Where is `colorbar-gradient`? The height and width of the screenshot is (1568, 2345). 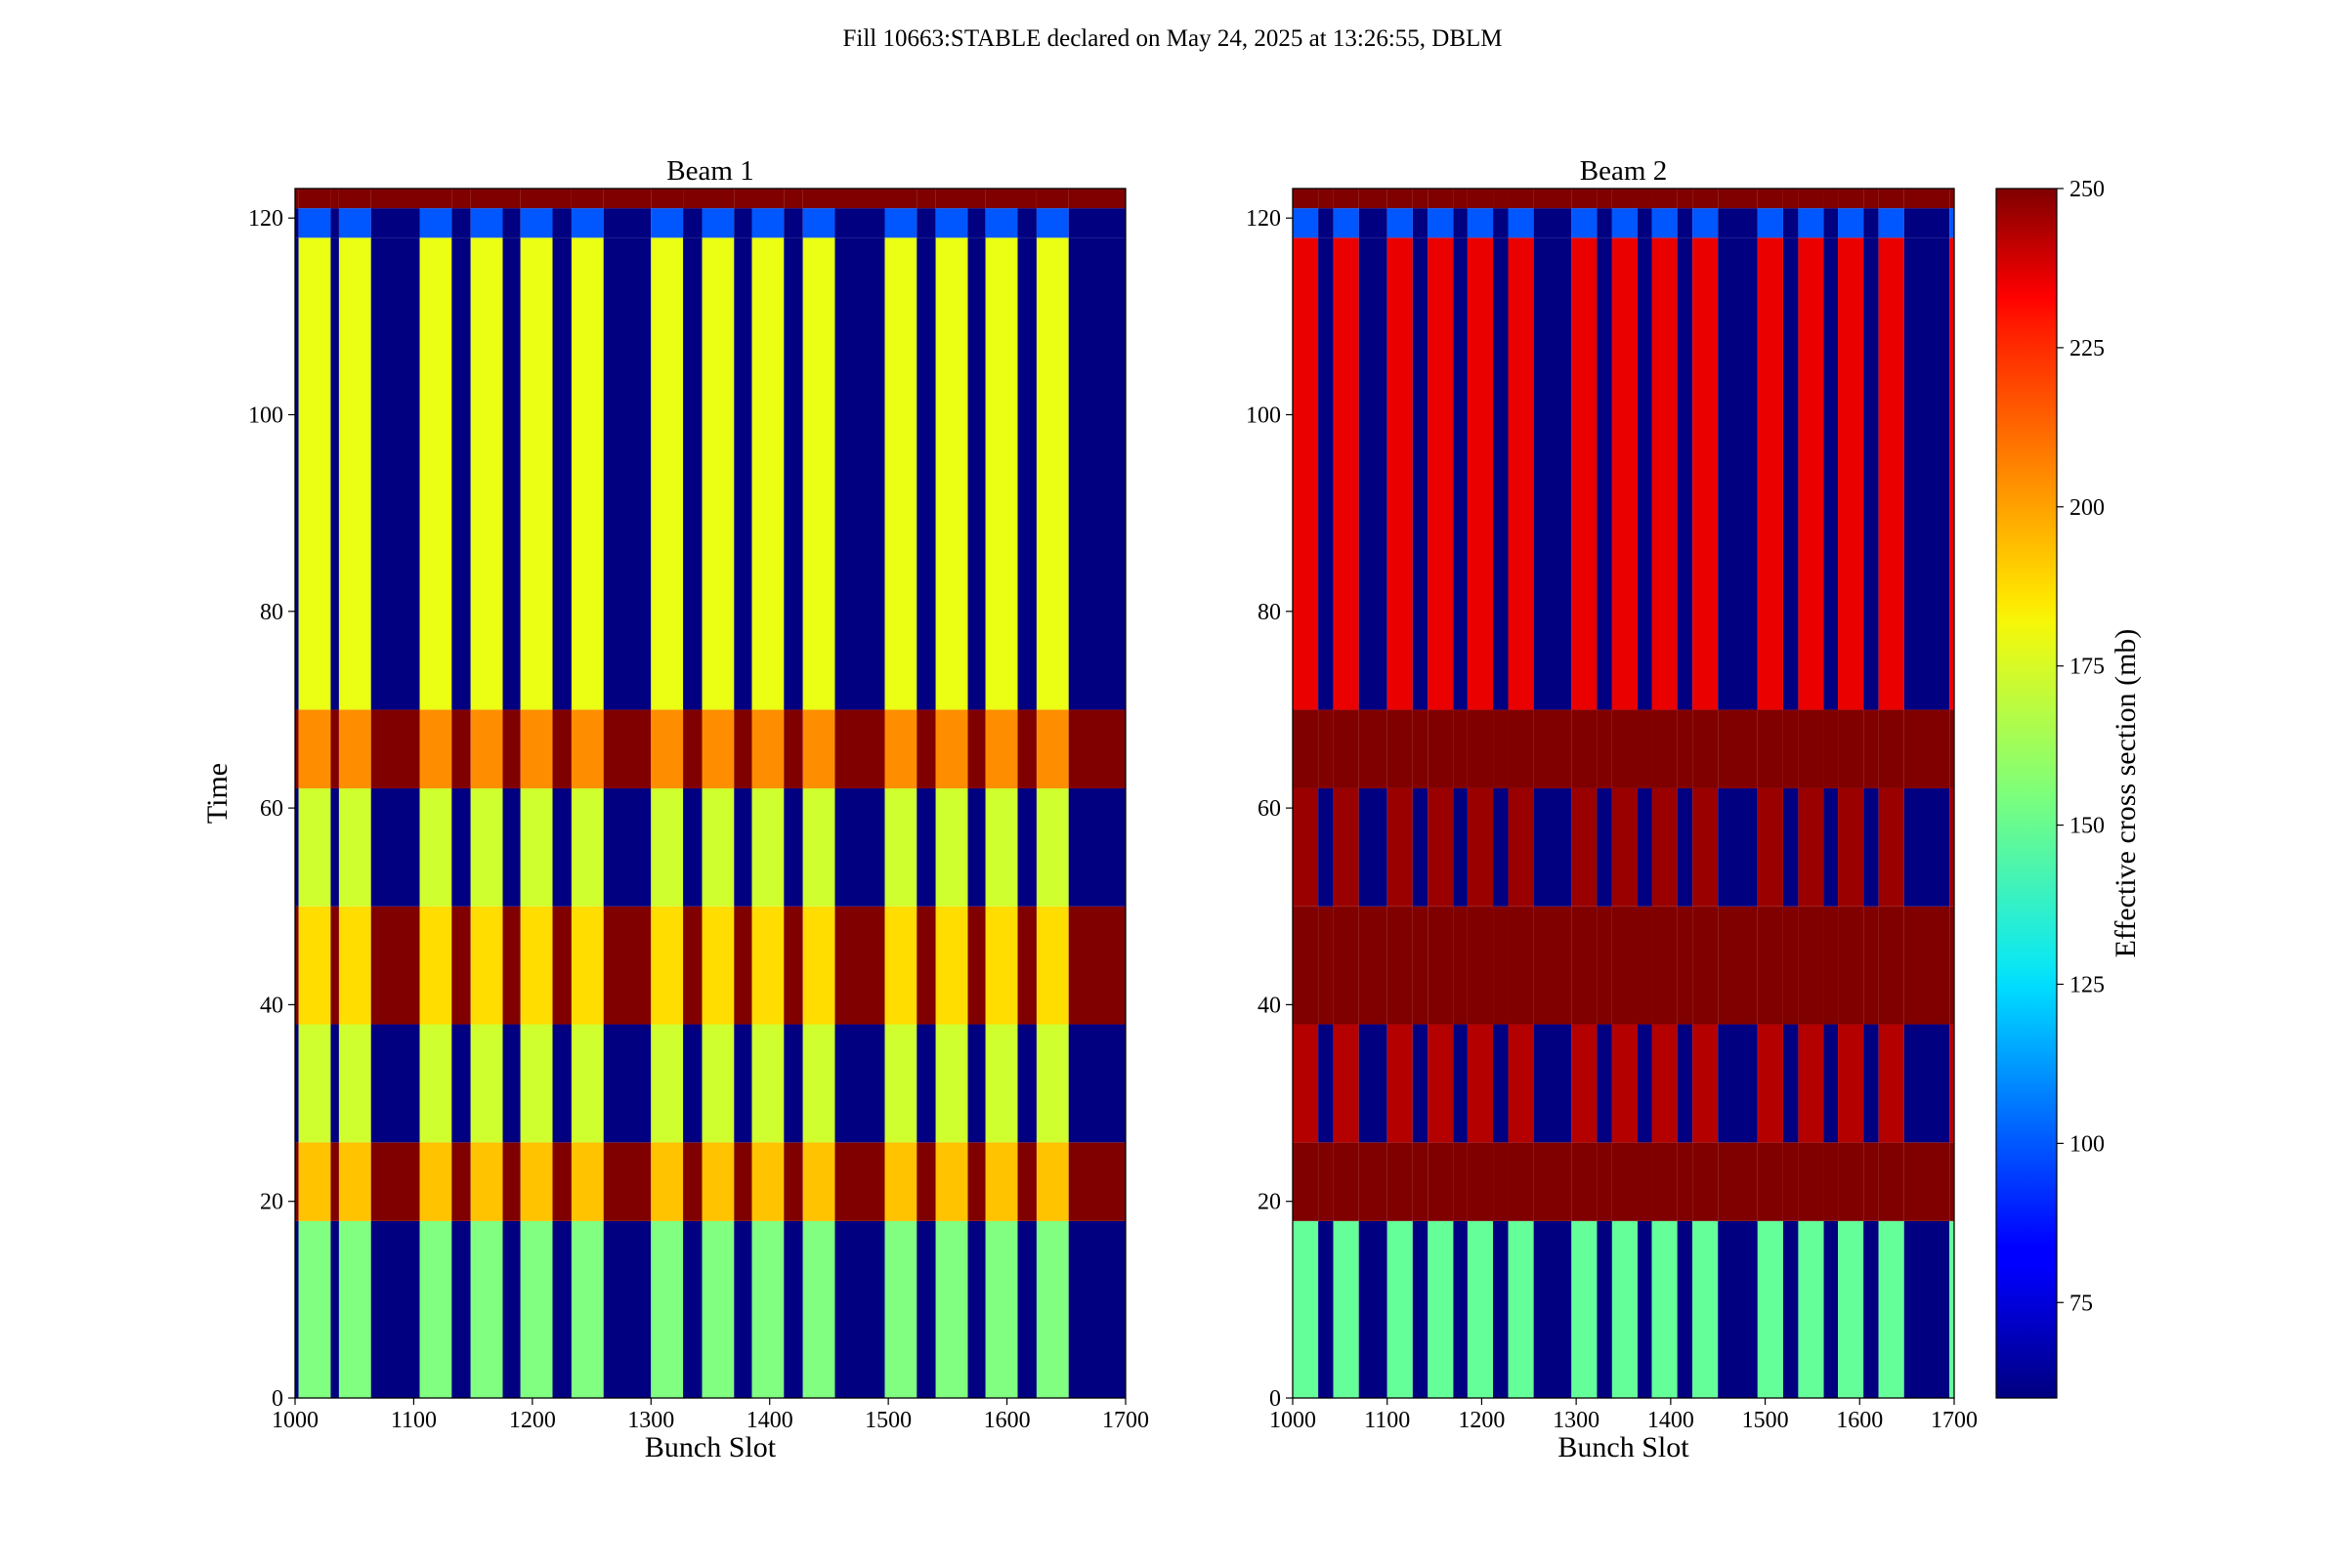
colorbar-gradient is located at coordinates (2027, 793).